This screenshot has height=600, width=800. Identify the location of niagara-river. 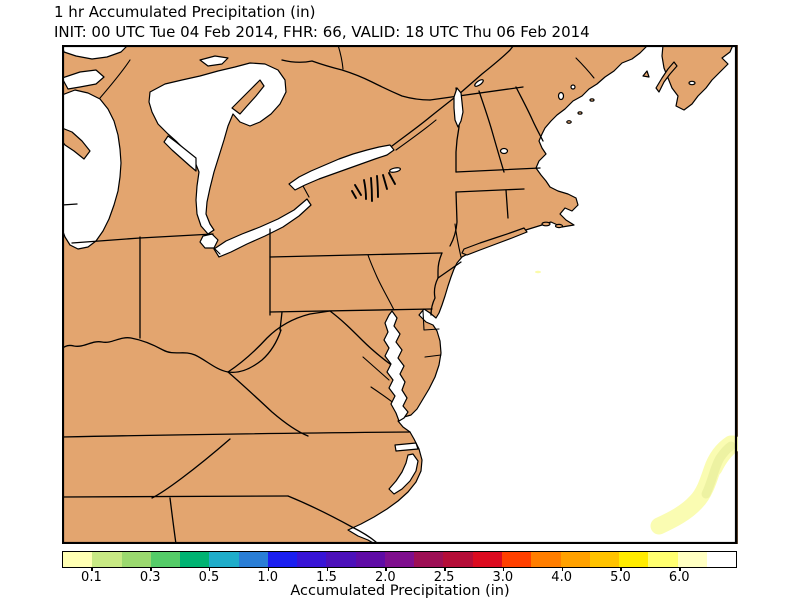
(306, 191).